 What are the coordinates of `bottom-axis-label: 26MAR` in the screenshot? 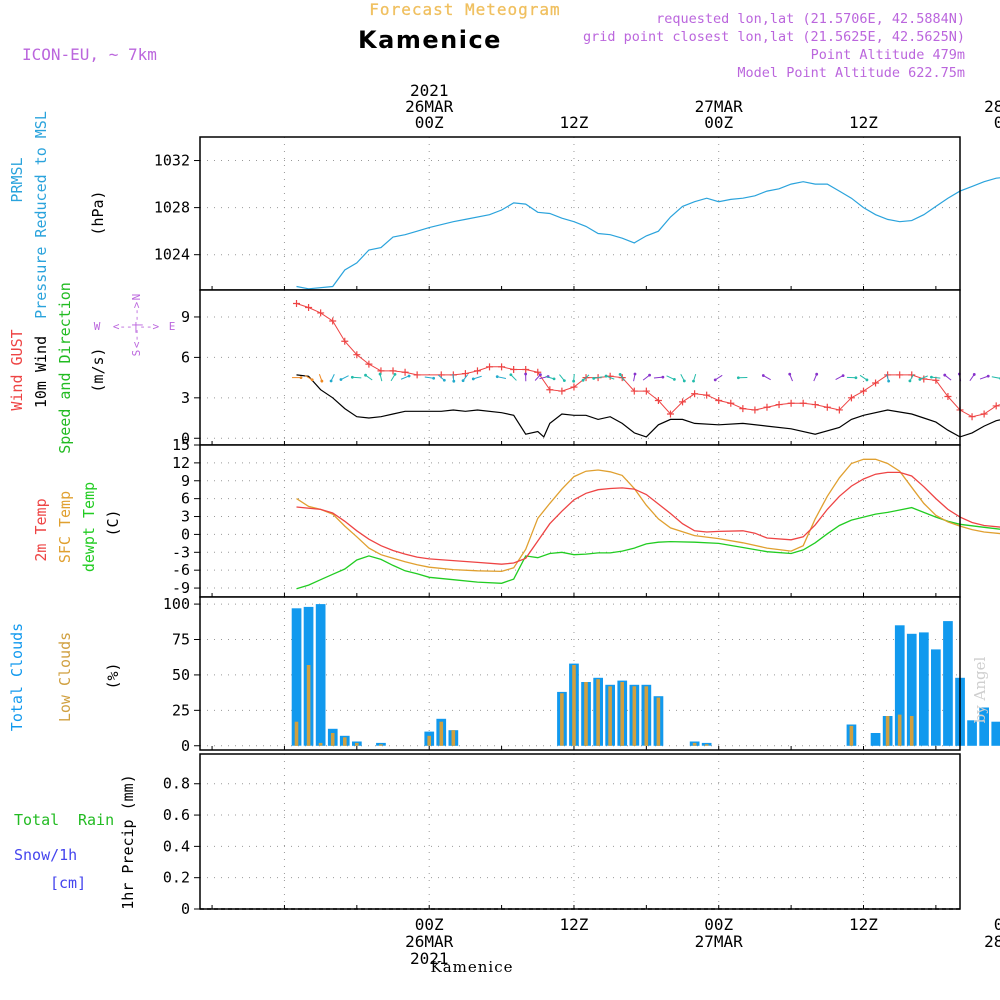 It's located at (429, 941).